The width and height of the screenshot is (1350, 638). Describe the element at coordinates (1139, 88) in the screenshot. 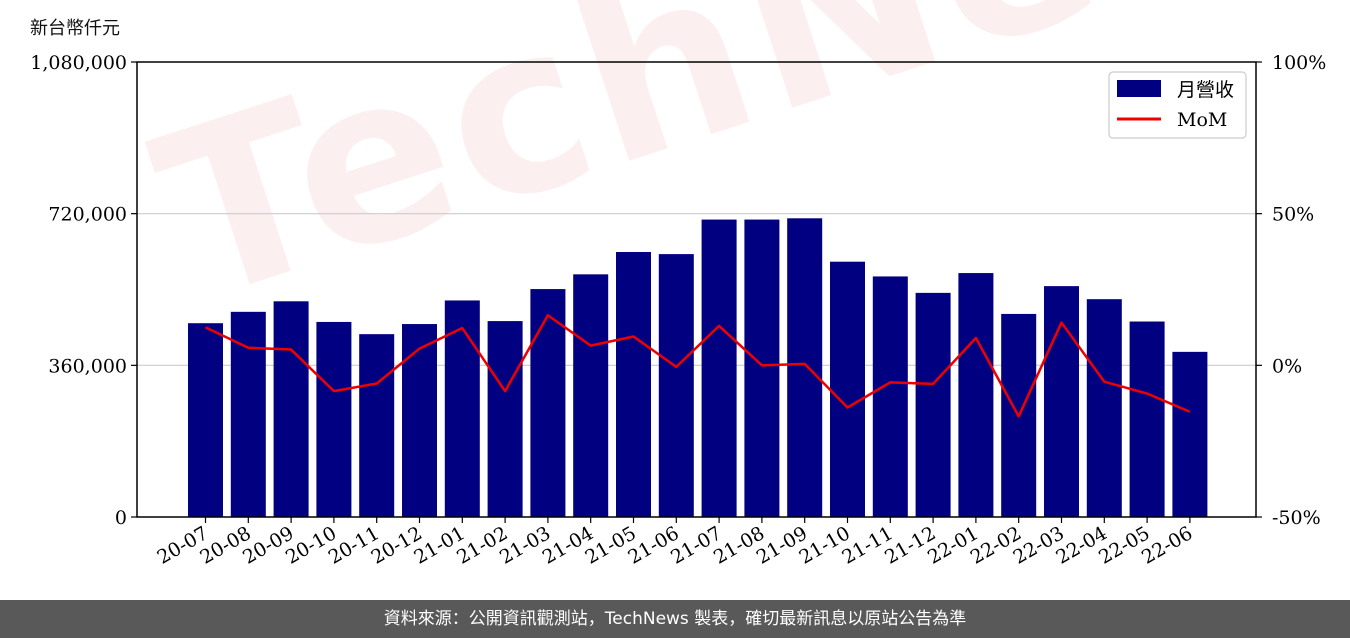

I see `legend-swatch-bar` at that location.